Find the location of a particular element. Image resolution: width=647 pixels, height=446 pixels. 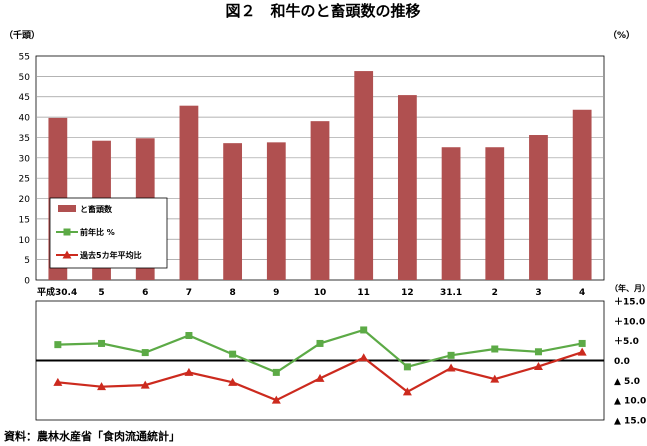

bottom-y-axis-label: （%） is located at coordinates (621, 35).